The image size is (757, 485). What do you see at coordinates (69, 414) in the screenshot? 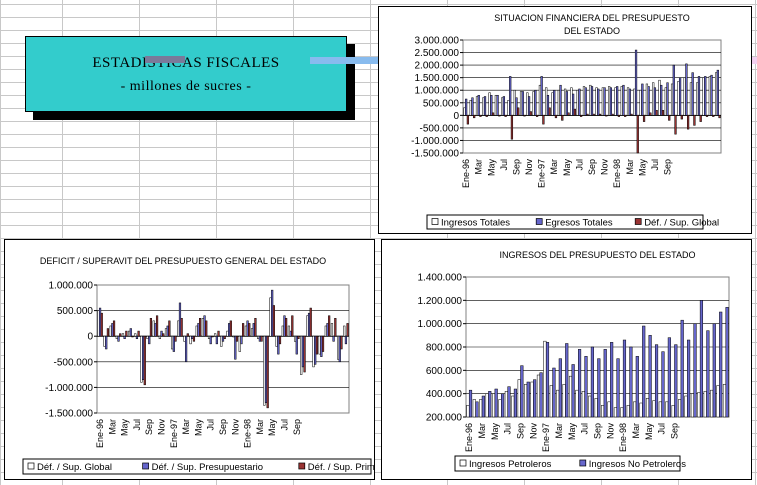
I see `y-tick-label: -1.500.000` at bounding box center [69, 414].